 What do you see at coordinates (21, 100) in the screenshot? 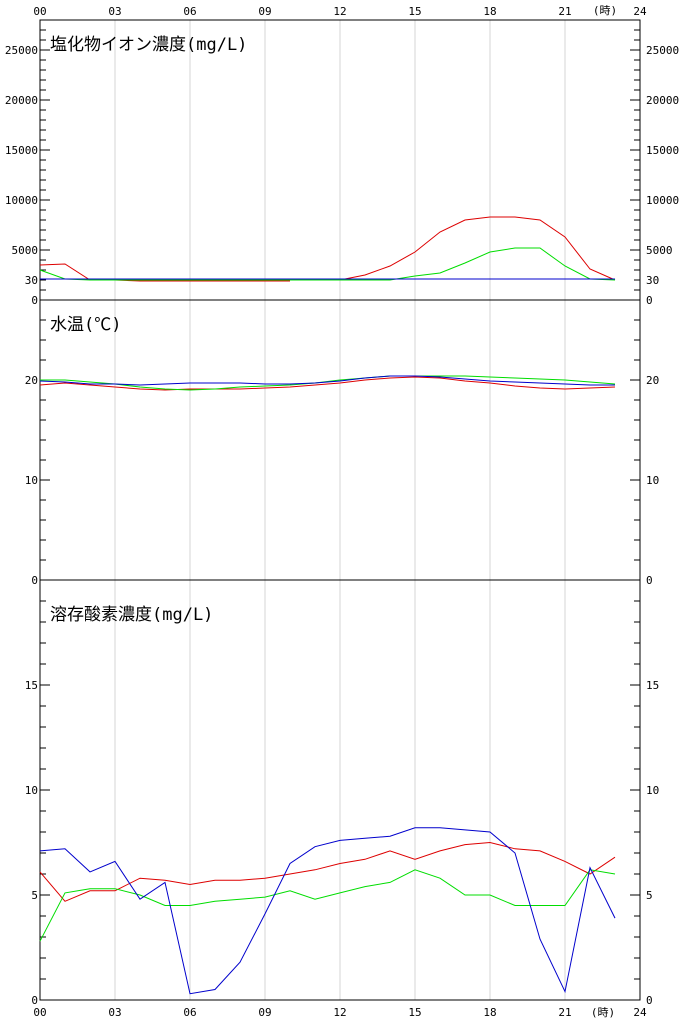
I see `y-tick-label-left: 20000` at bounding box center [21, 100].